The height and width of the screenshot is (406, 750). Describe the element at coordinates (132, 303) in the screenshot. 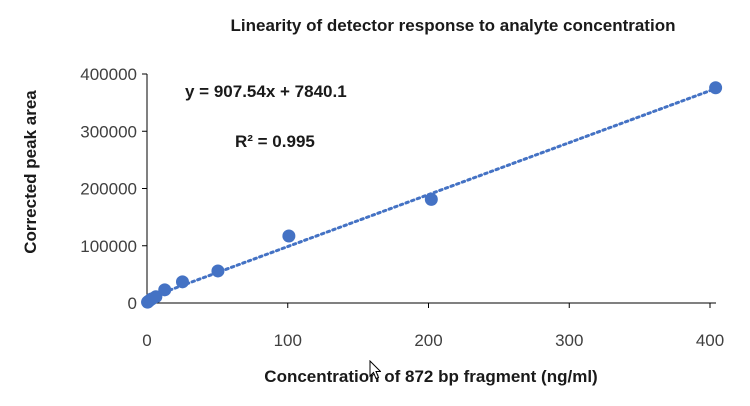

I see `y-tick-label: 0` at that location.